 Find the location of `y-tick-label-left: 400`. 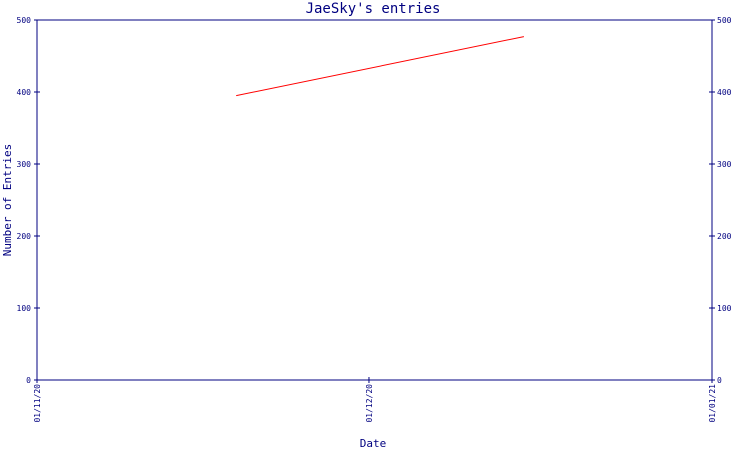

y-tick-label-left: 400 is located at coordinates (24, 92).